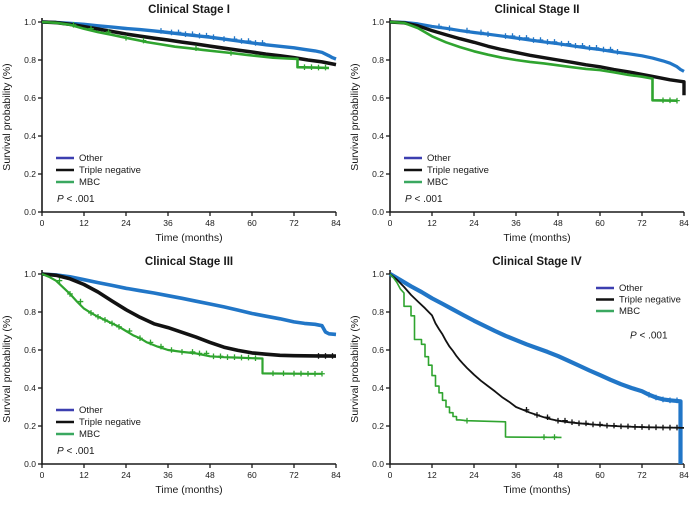 This screenshot has height=505, width=696. I want to click on x-tick-label: 0, so click(390, 475).